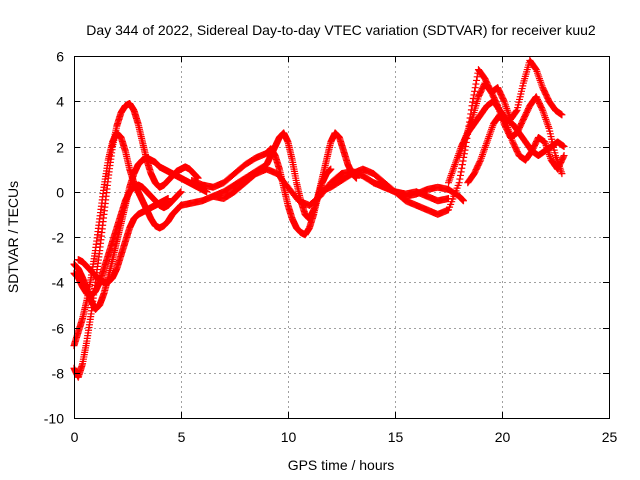 This screenshot has width=640, height=480. Describe the element at coordinates (60, 148) in the screenshot. I see `y-tick-label: 2` at that location.